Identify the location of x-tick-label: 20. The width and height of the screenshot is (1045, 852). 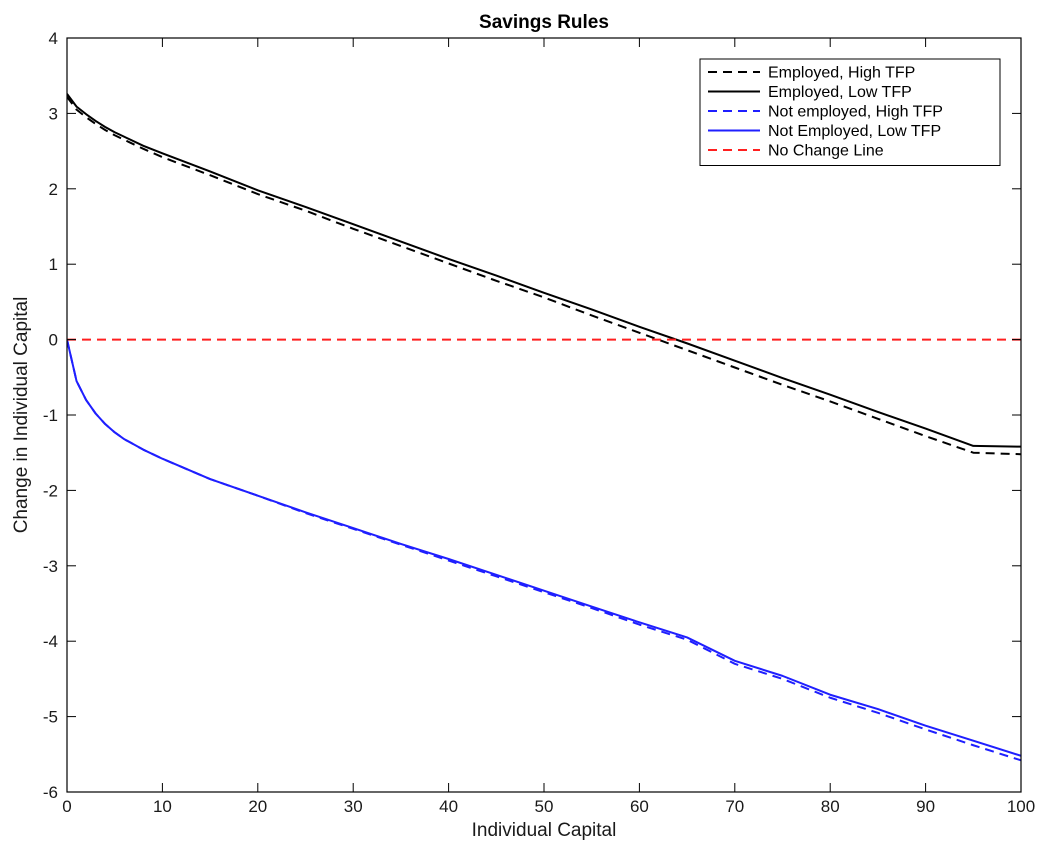
(257, 806).